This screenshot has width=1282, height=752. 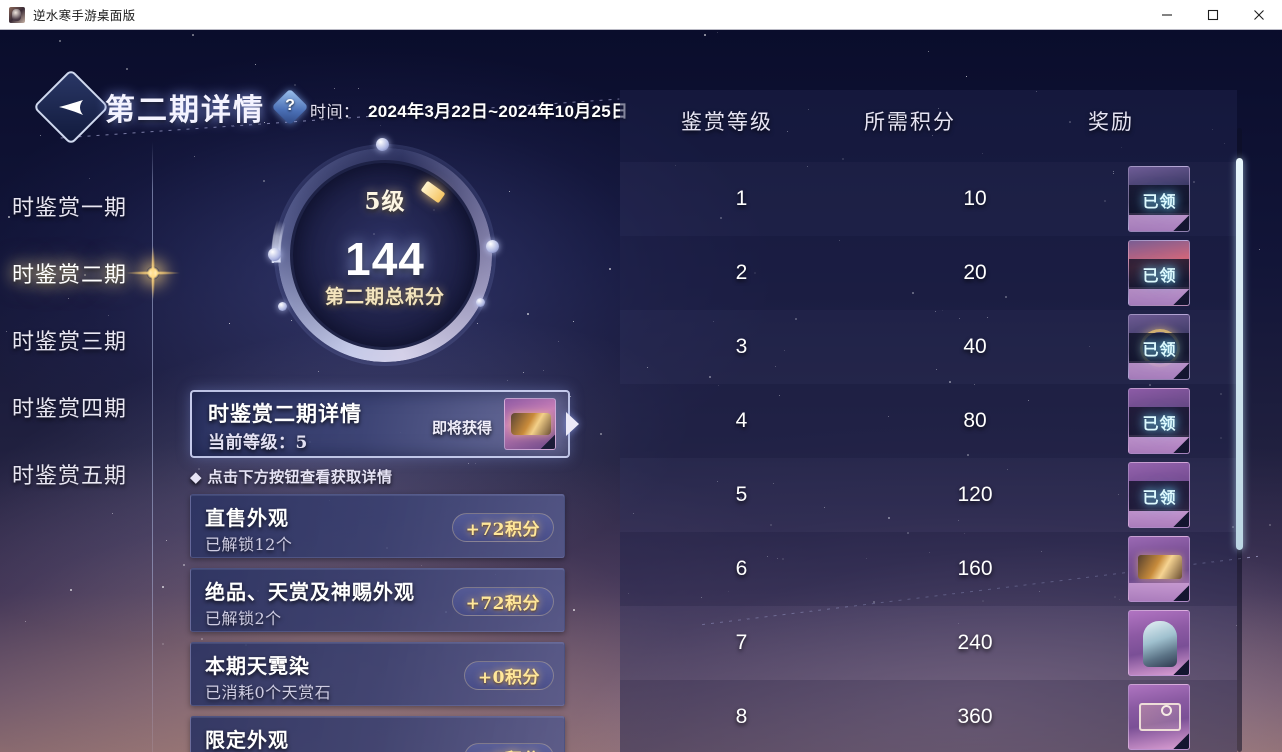 What do you see at coordinates (285, 413) in the screenshot?
I see `detail-card-title: 时鉴赏二期详情` at bounding box center [285, 413].